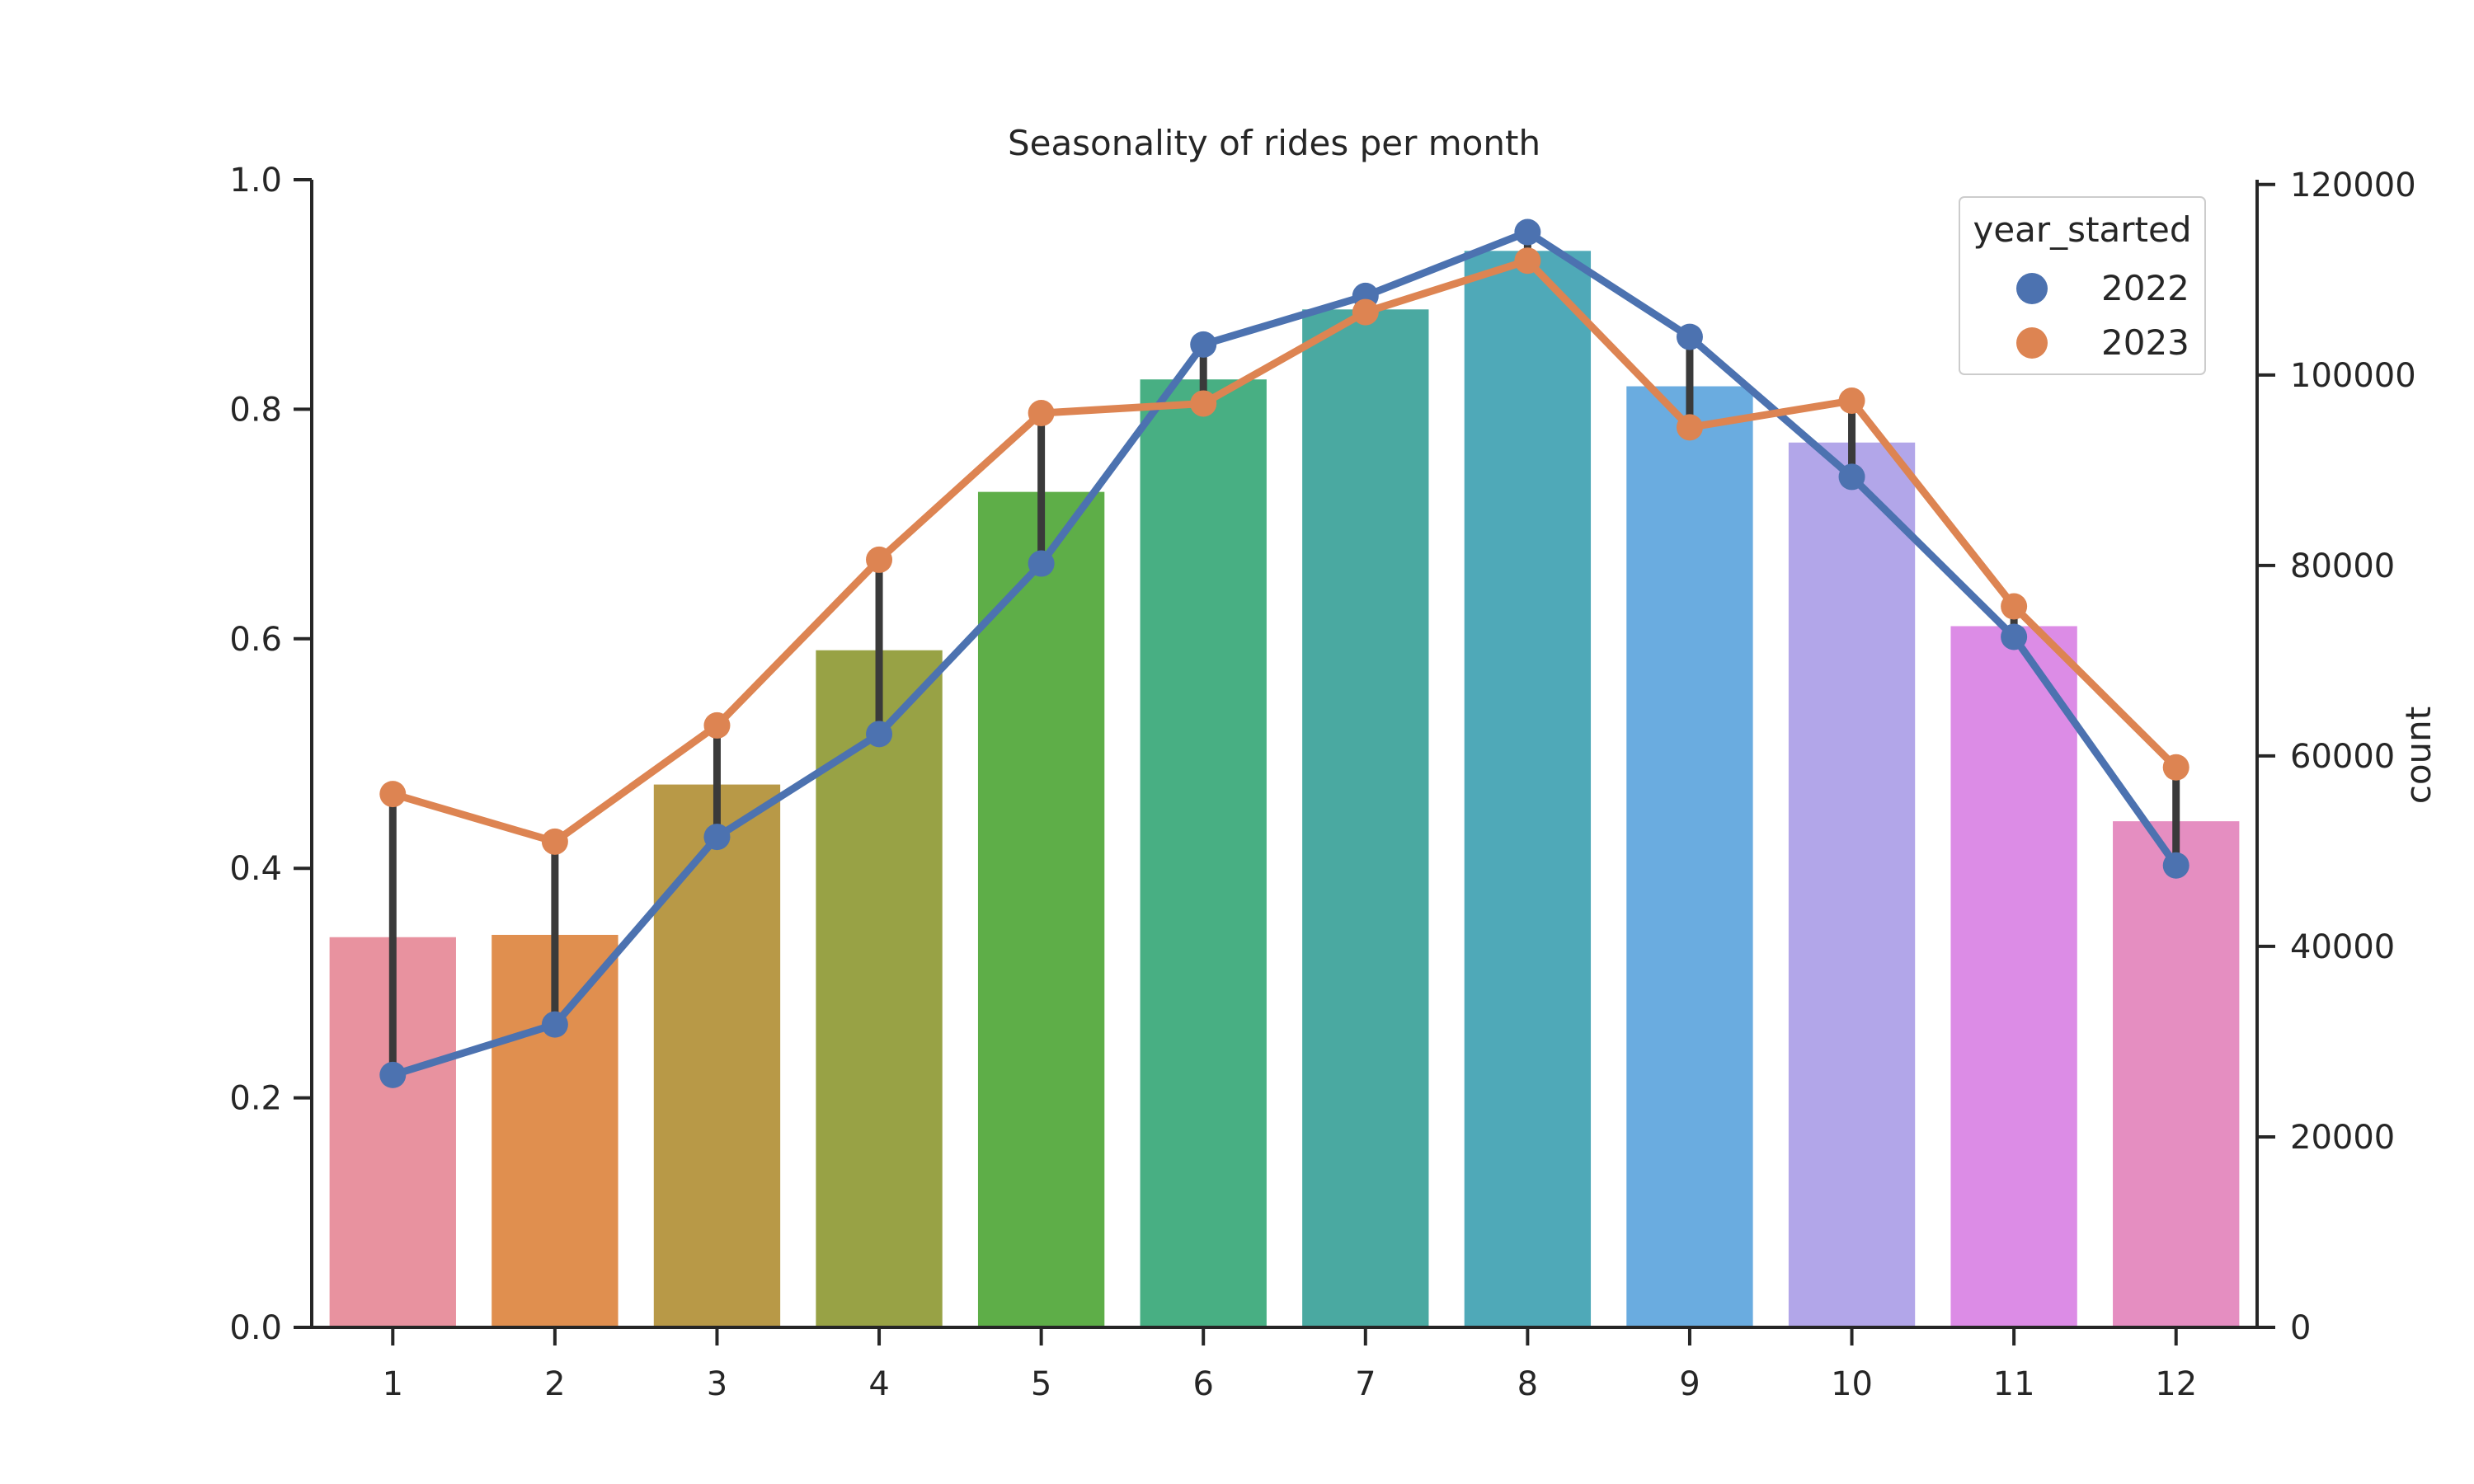 Image resolution: width=2474 pixels, height=1484 pixels. I want to click on left-tick-label: 0.4, so click(255, 869).